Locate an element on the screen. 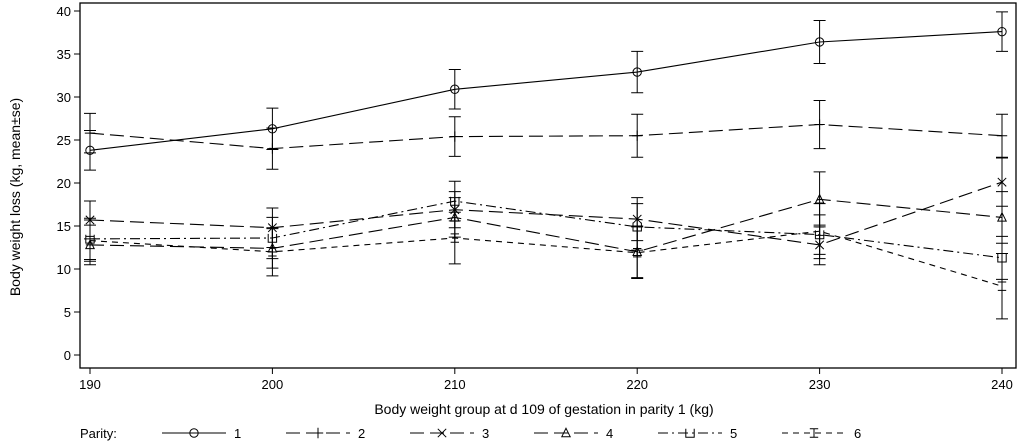 The image size is (1020, 446). x-tick-label: 230 is located at coordinates (820, 384).